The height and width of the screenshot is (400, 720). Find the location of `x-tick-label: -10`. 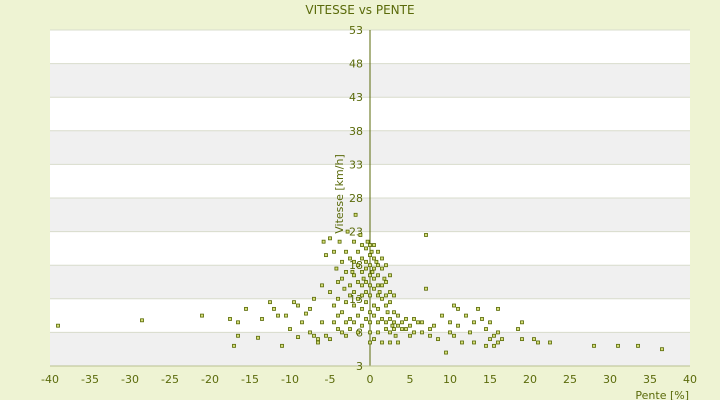

x-tick-label: -10 is located at coordinates (290, 379).